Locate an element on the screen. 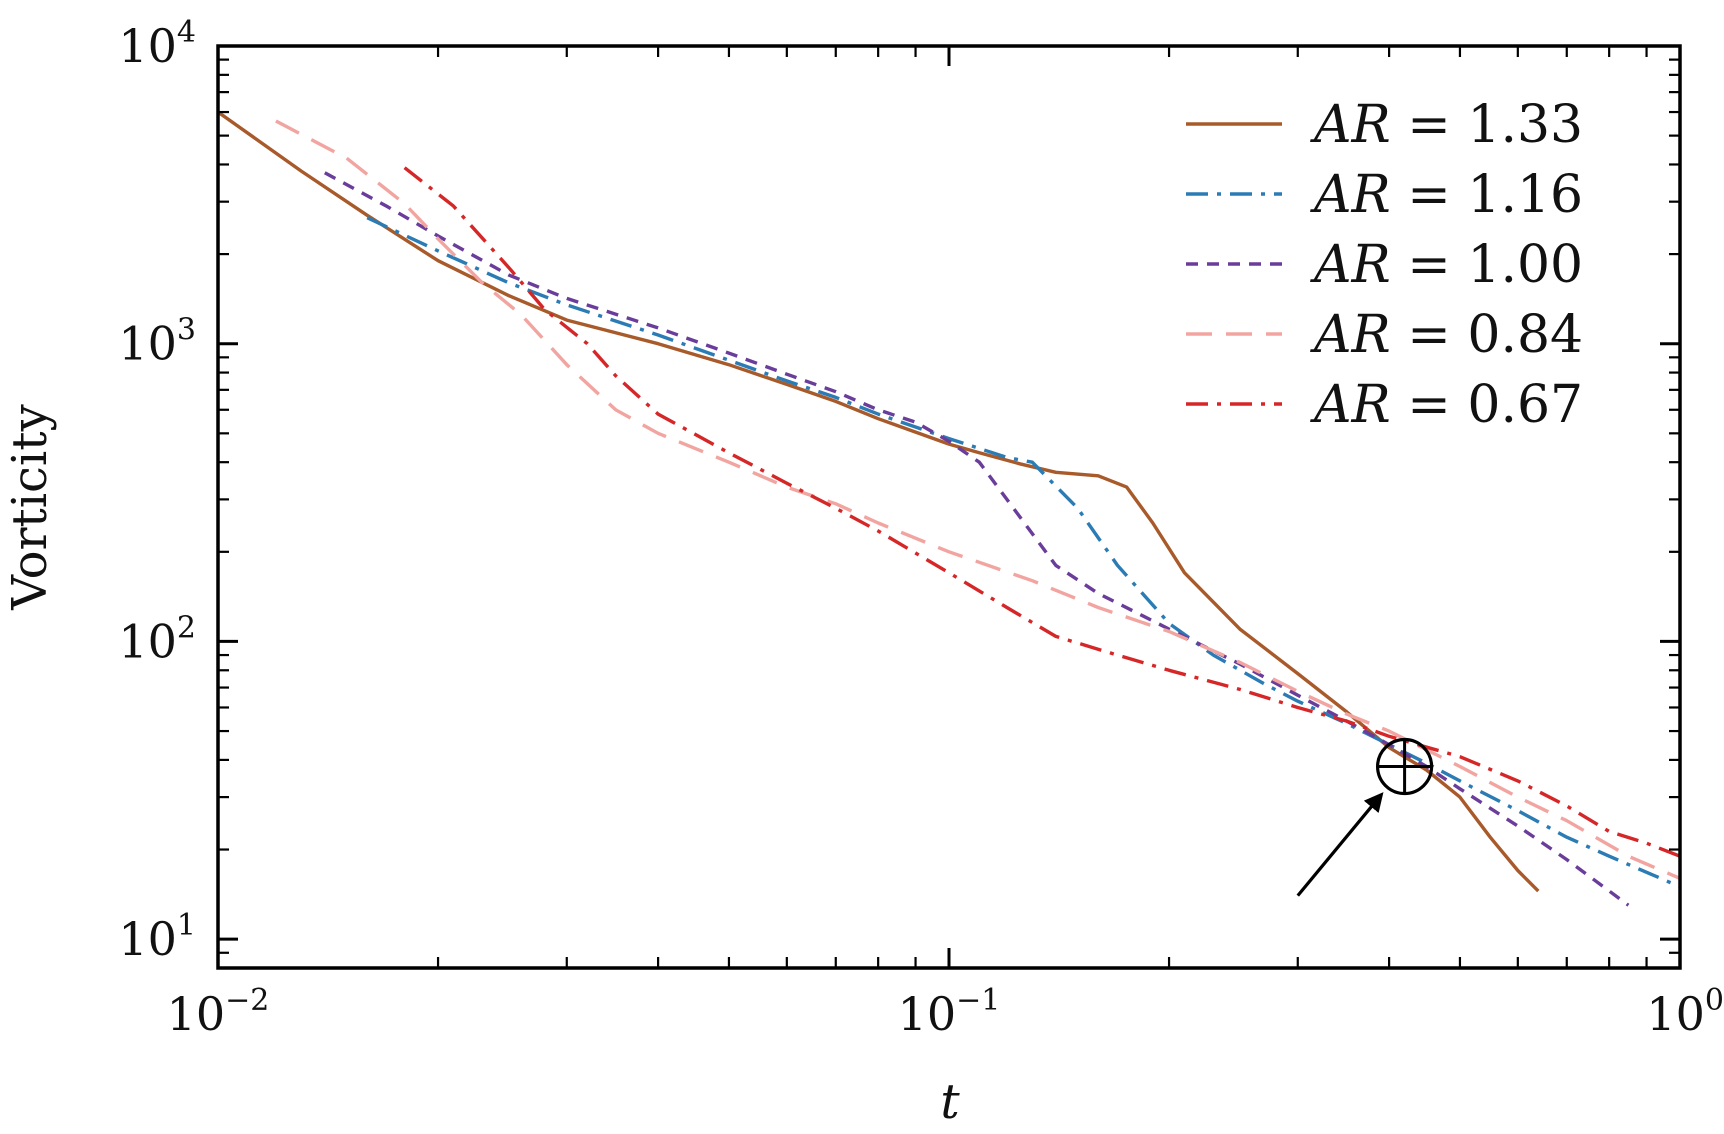 The height and width of the screenshot is (1134, 1724). y-tick-label-1: 102 is located at coordinates (157, 639).